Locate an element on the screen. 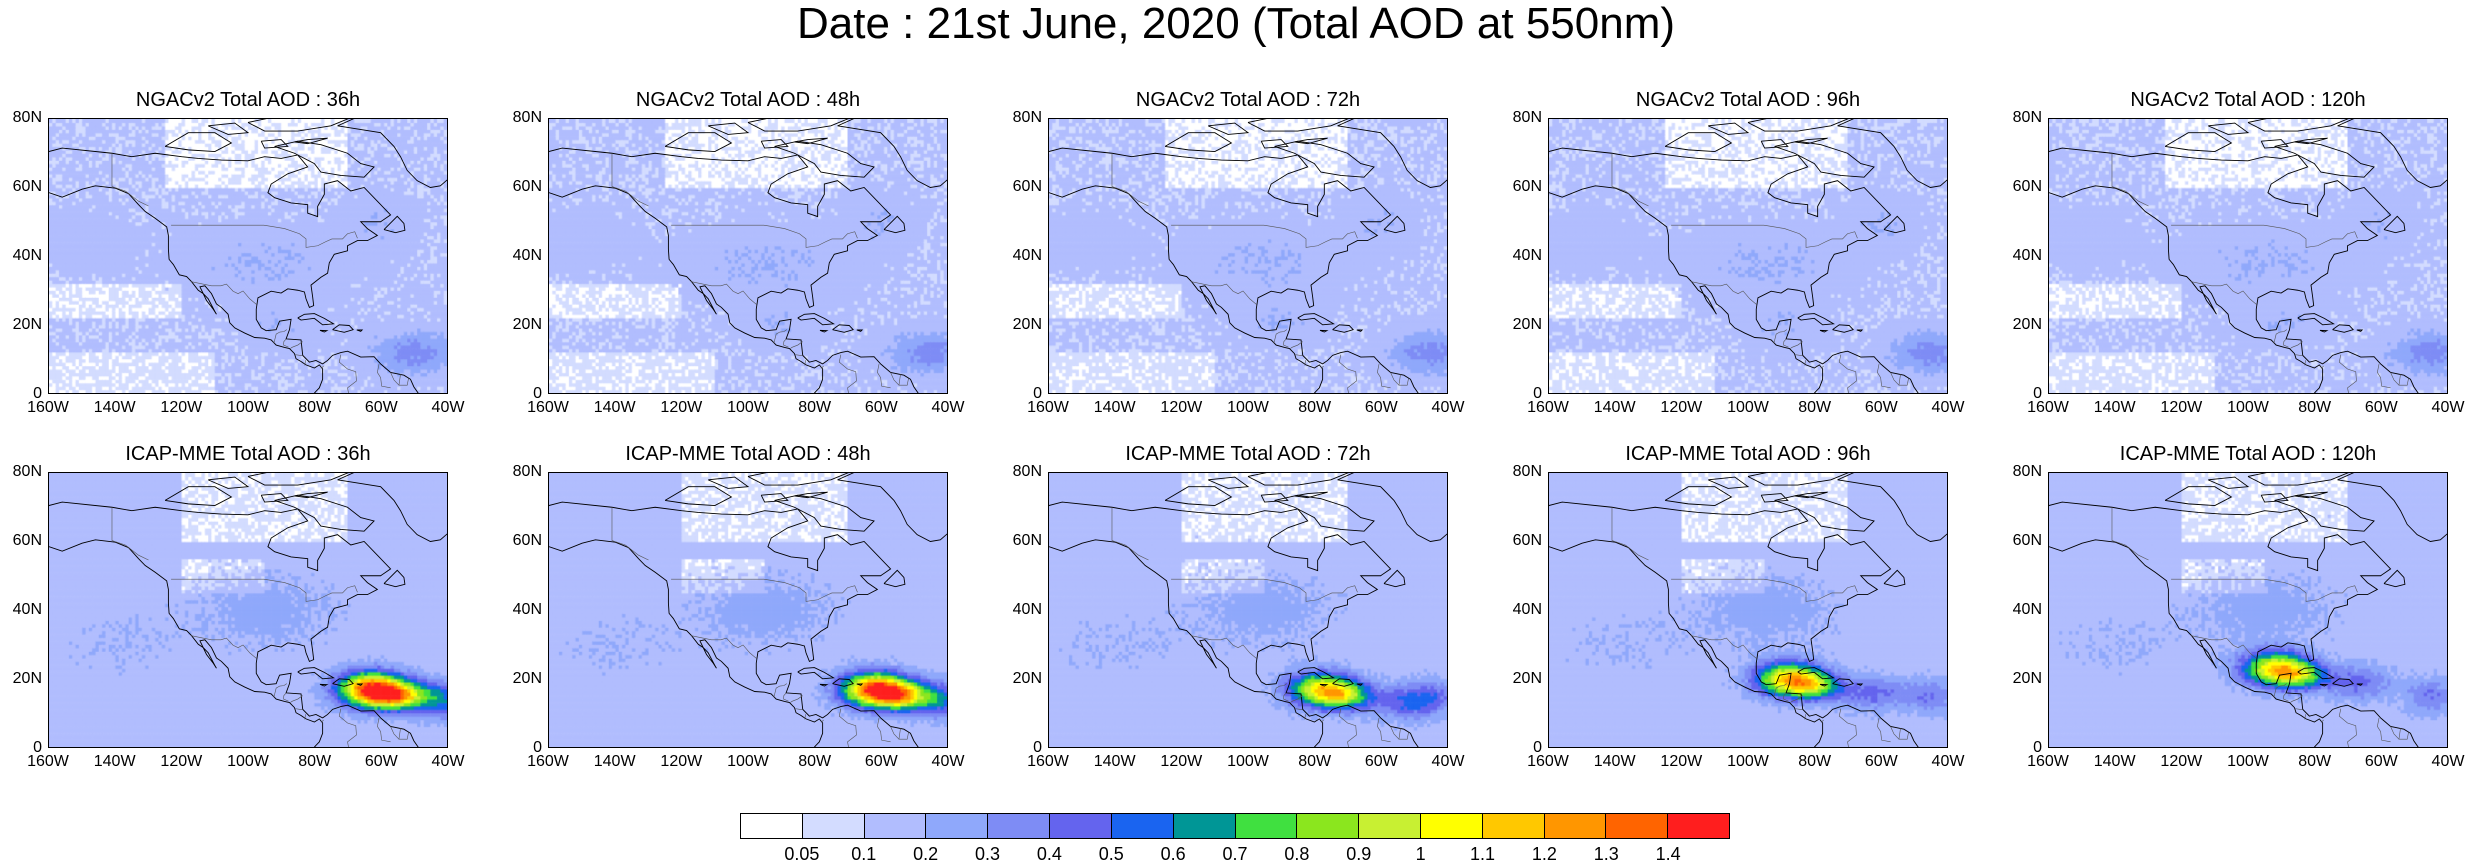 This screenshot has height=864, width=2472. colorbar-swatch is located at coordinates (1698, 826).